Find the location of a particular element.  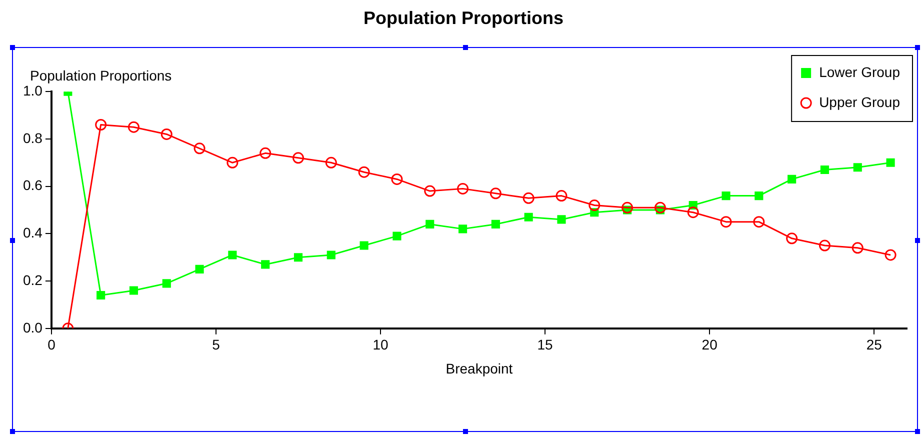

legend-label: Upper Group is located at coordinates (859, 102).